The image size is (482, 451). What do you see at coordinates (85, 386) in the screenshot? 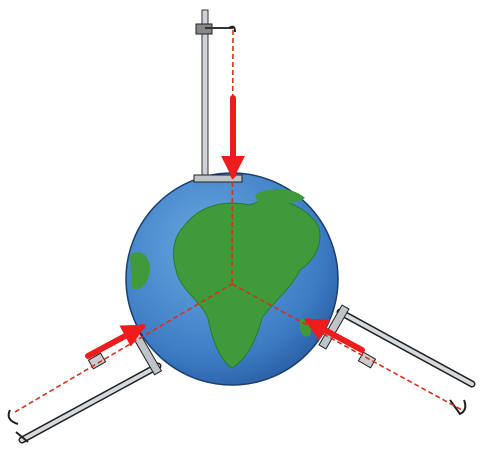
I see `left-stand` at bounding box center [85, 386].